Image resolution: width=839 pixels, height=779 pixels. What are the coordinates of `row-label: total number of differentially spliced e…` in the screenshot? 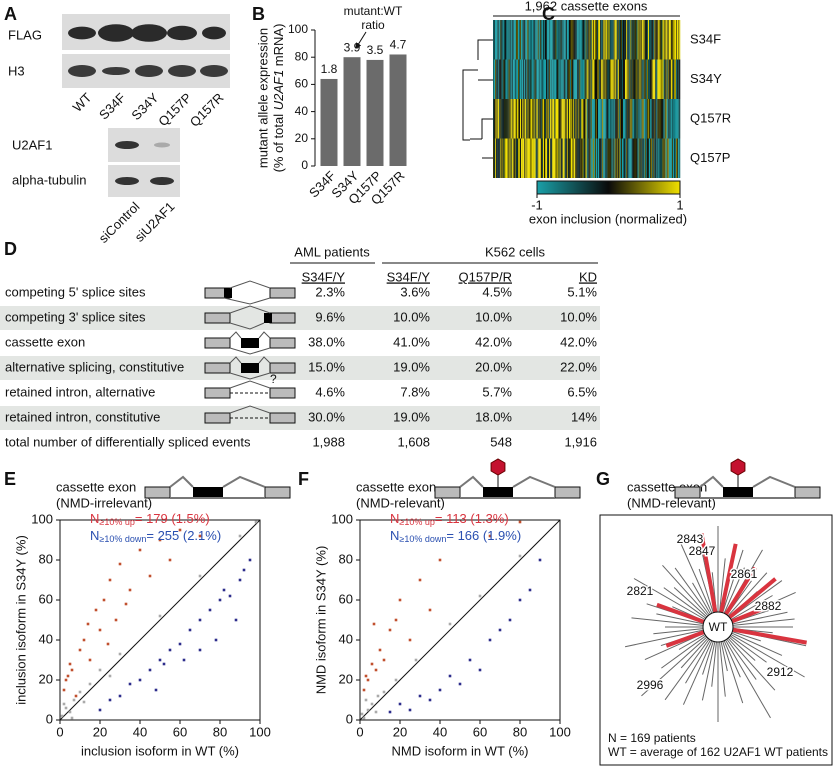 It's located at (128, 441).